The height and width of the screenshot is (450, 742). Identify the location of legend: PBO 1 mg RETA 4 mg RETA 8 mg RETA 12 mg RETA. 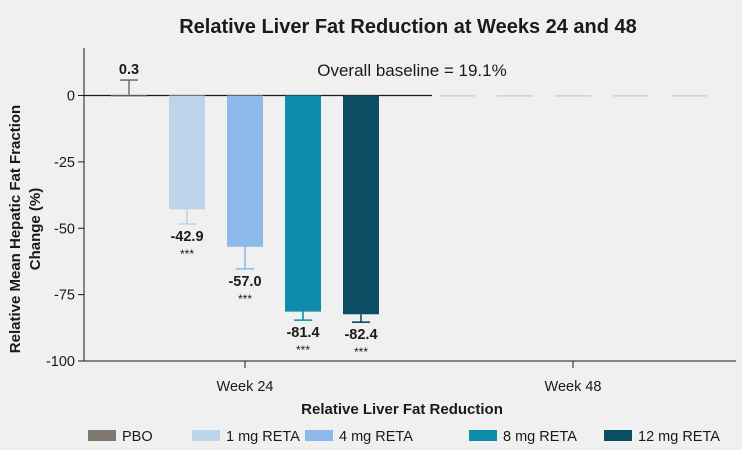
(404, 437).